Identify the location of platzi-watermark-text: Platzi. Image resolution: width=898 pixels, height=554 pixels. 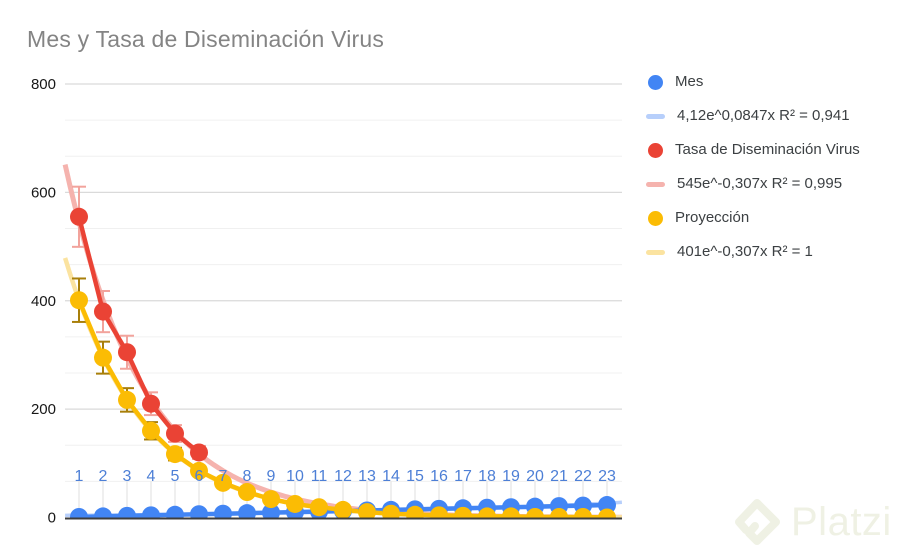
(841, 522).